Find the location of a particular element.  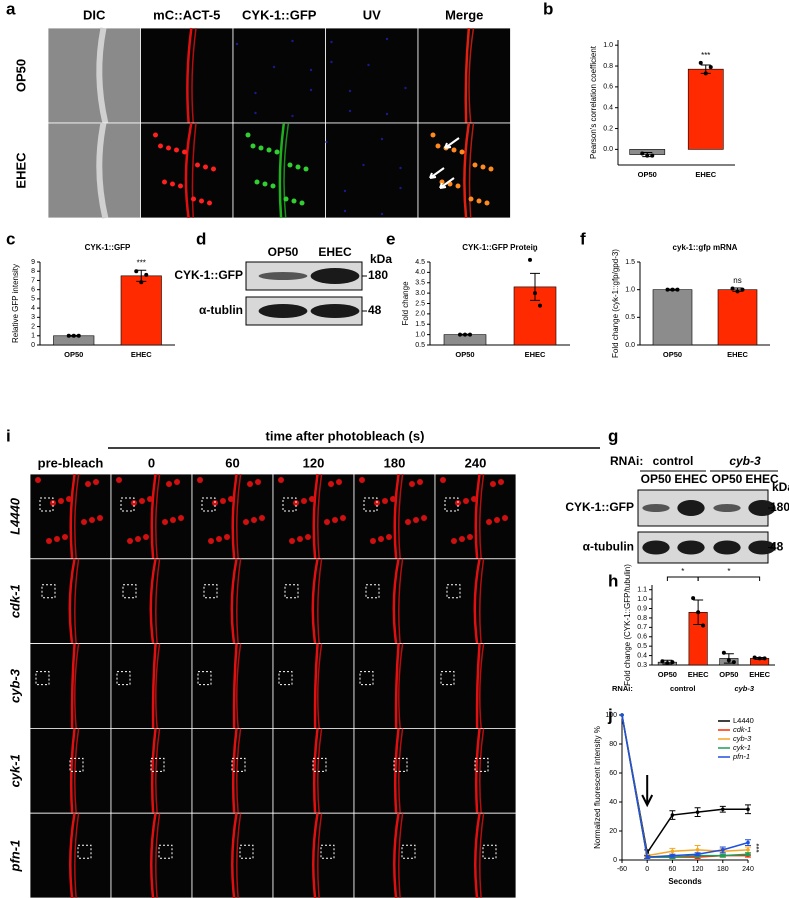

y-tick-label: 3 is located at coordinates (33, 317).